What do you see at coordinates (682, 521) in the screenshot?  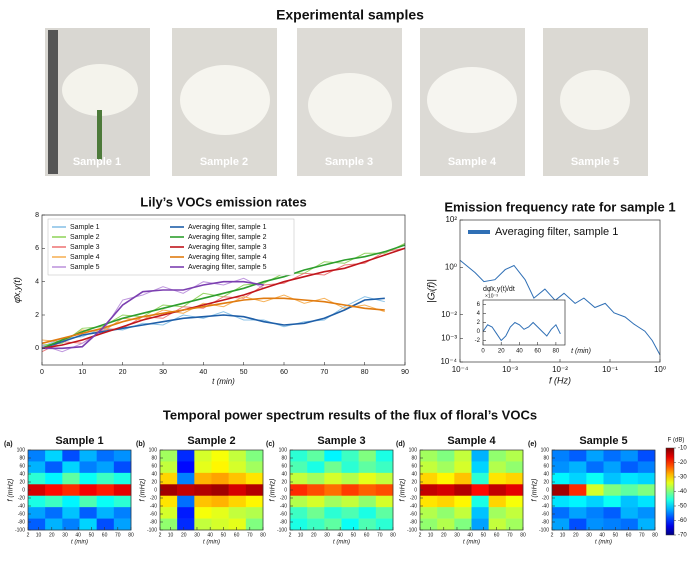 I see `colorbar-tick-label: -60` at bounding box center [682, 521].